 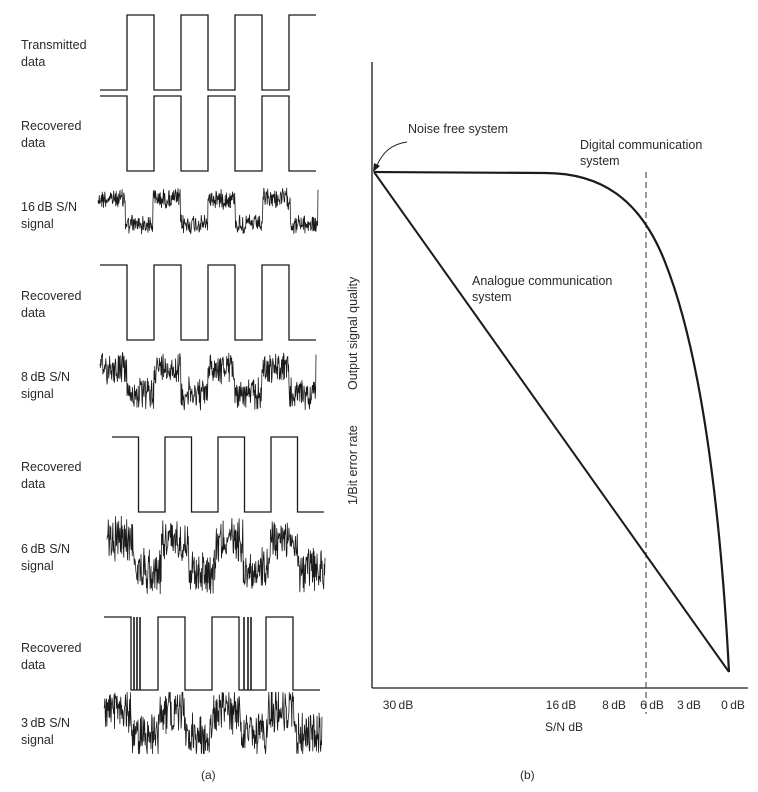 What do you see at coordinates (458, 129) in the screenshot?
I see `annotation-noise-free: Noise free system` at bounding box center [458, 129].